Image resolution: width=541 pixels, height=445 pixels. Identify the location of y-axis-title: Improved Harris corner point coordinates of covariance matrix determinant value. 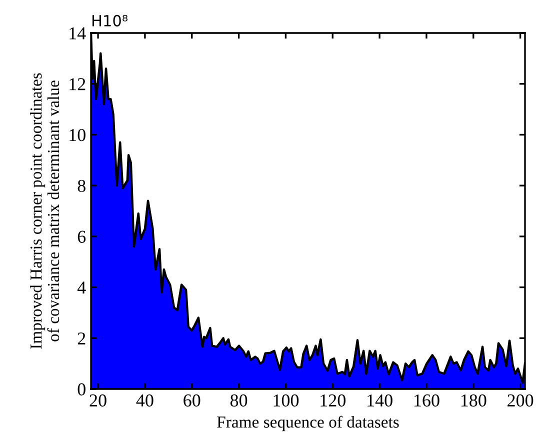
(45, 211).